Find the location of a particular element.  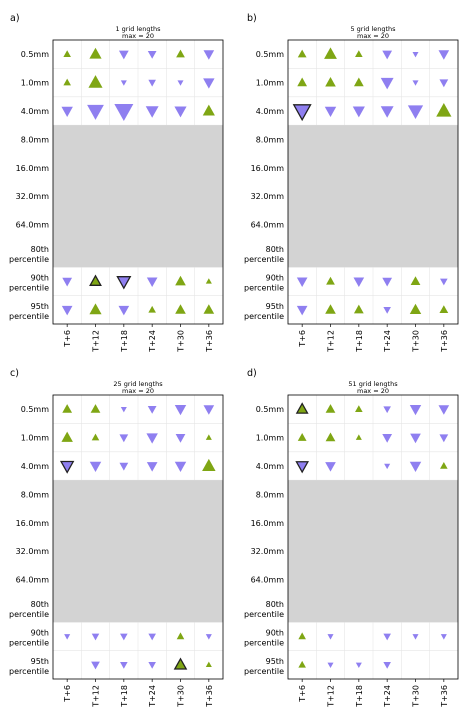

panel-label: b) is located at coordinates (252, 18).